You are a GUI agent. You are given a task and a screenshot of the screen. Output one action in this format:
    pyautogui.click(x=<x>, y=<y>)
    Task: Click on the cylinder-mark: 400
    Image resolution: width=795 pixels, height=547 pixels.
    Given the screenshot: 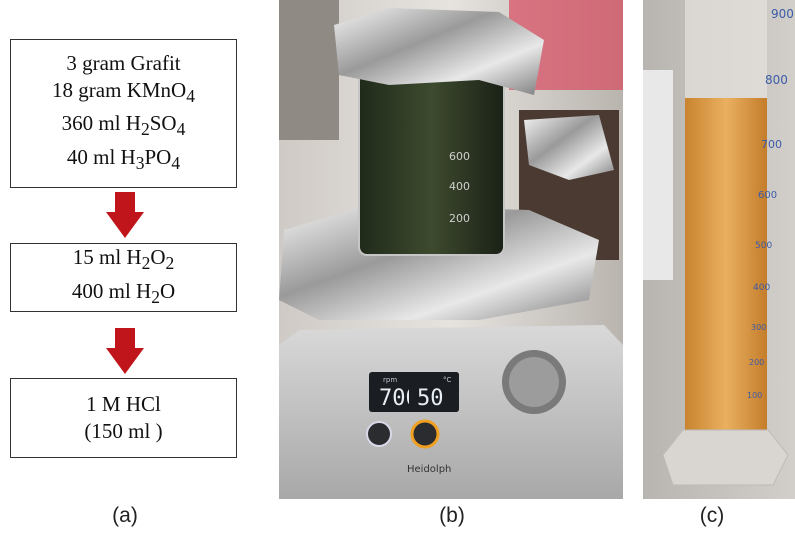 What is the action you would take?
    pyautogui.click(x=761, y=288)
    